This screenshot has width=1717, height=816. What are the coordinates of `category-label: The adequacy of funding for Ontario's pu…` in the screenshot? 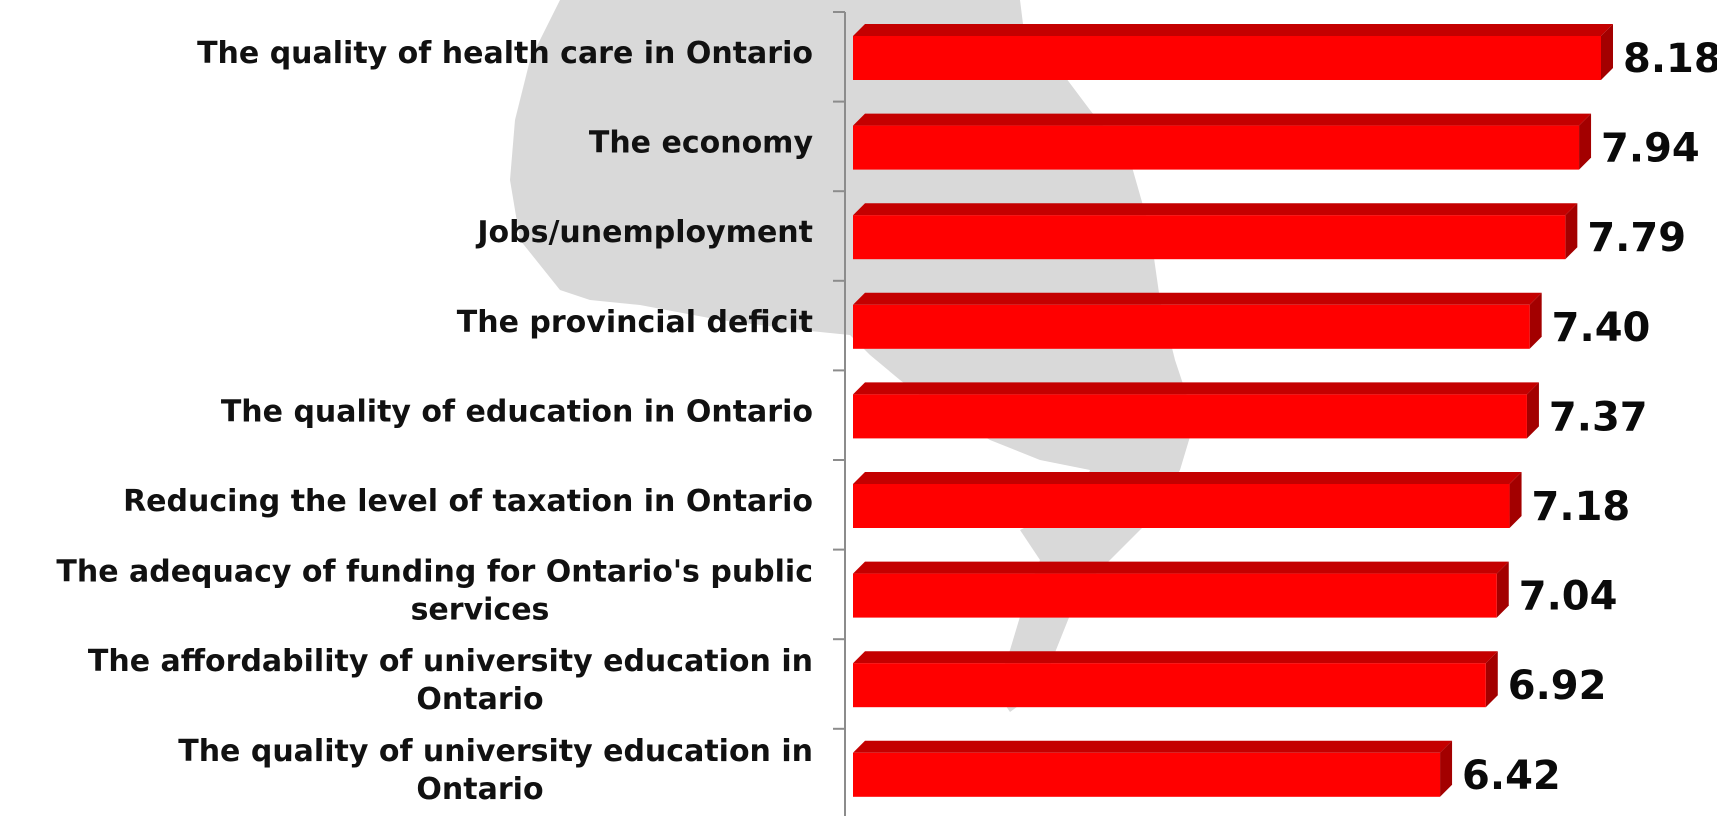 It's located at (434, 591).